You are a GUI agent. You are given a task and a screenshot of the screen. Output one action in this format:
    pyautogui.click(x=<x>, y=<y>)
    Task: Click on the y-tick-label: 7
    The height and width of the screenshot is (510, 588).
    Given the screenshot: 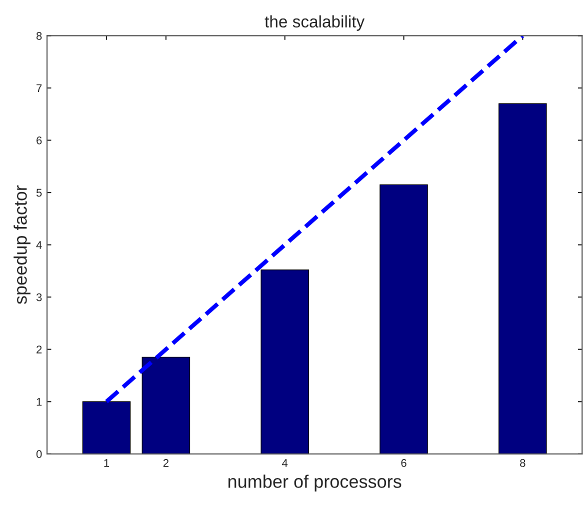 What is the action you would take?
    pyautogui.click(x=39, y=88)
    